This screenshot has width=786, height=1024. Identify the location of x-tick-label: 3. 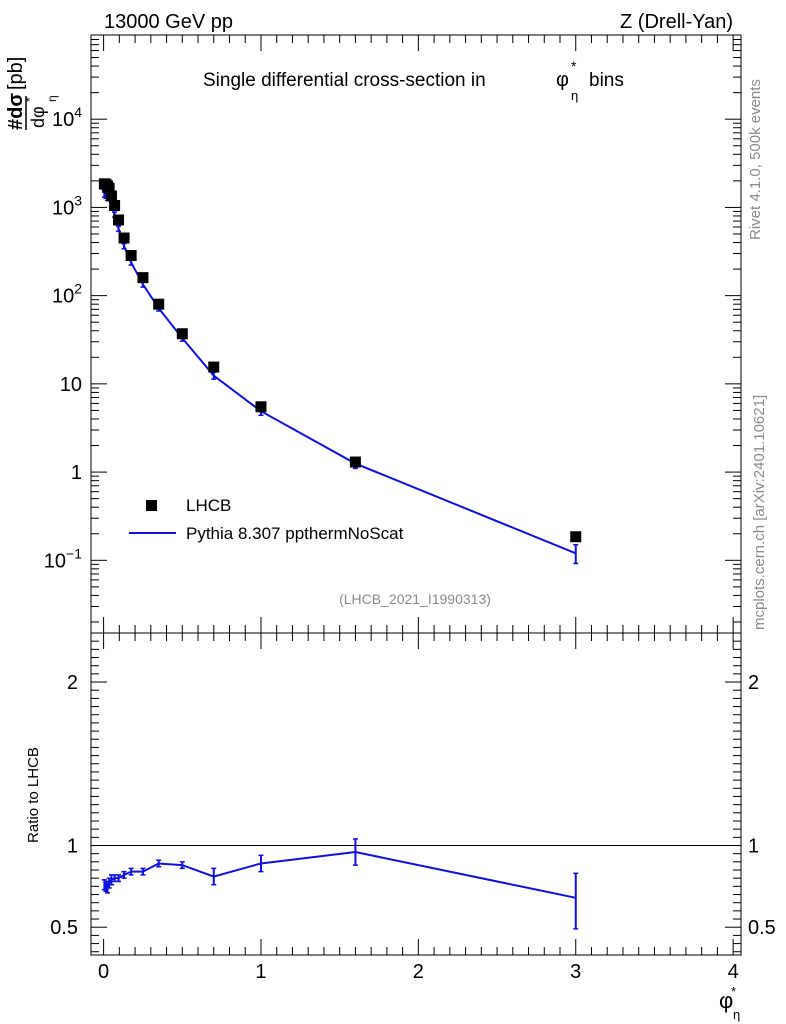
(575, 972).